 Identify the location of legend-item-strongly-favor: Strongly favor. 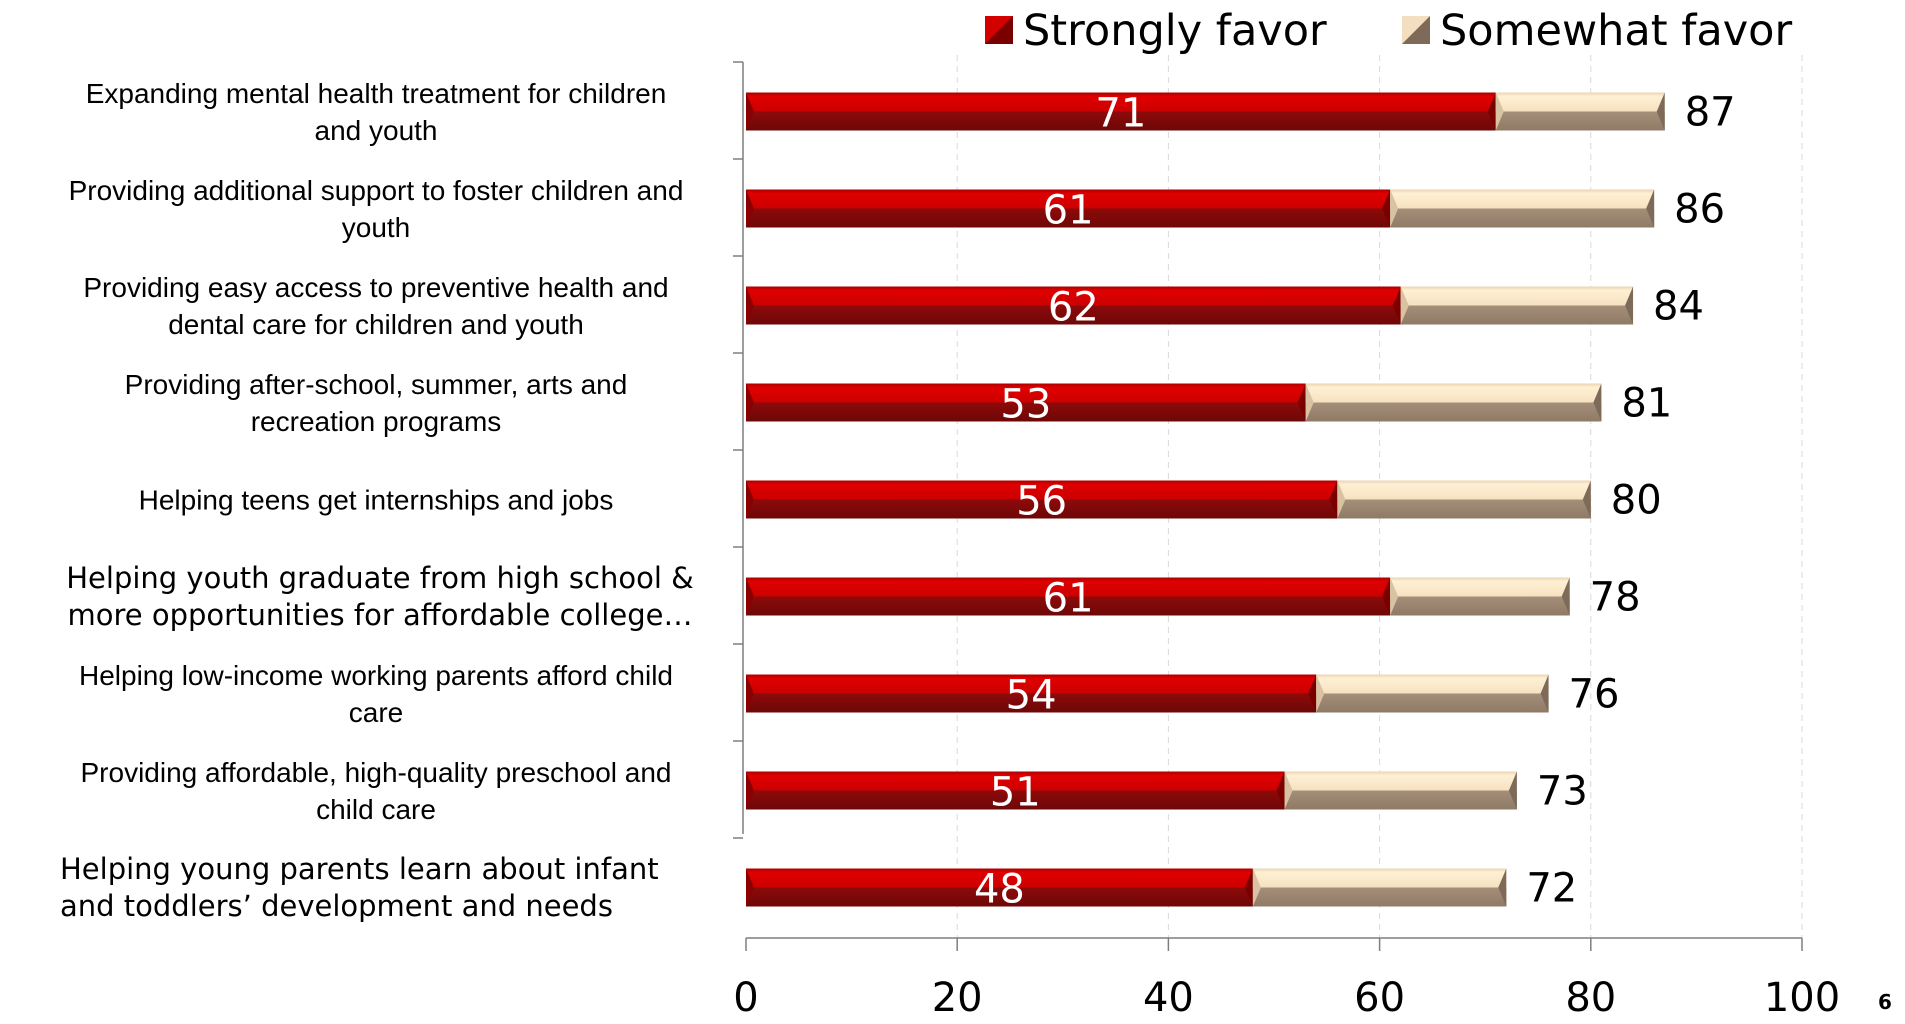
(1156, 31).